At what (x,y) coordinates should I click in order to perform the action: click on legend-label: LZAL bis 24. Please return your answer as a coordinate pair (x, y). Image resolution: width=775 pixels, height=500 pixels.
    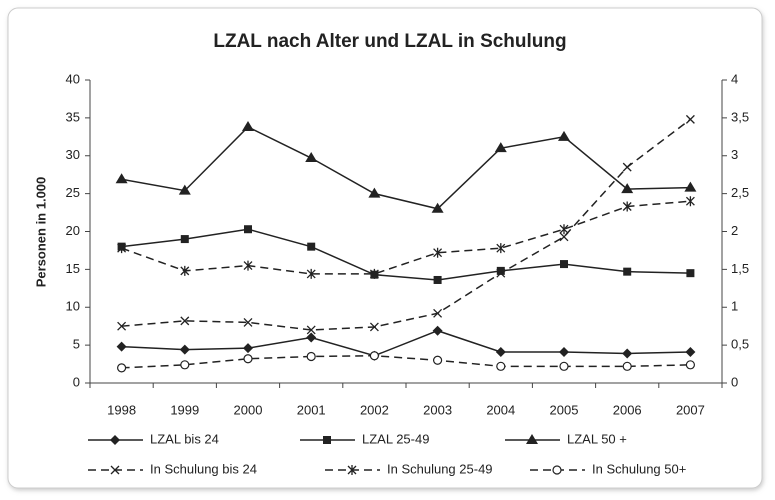
    Looking at the image, I should click on (184, 438).